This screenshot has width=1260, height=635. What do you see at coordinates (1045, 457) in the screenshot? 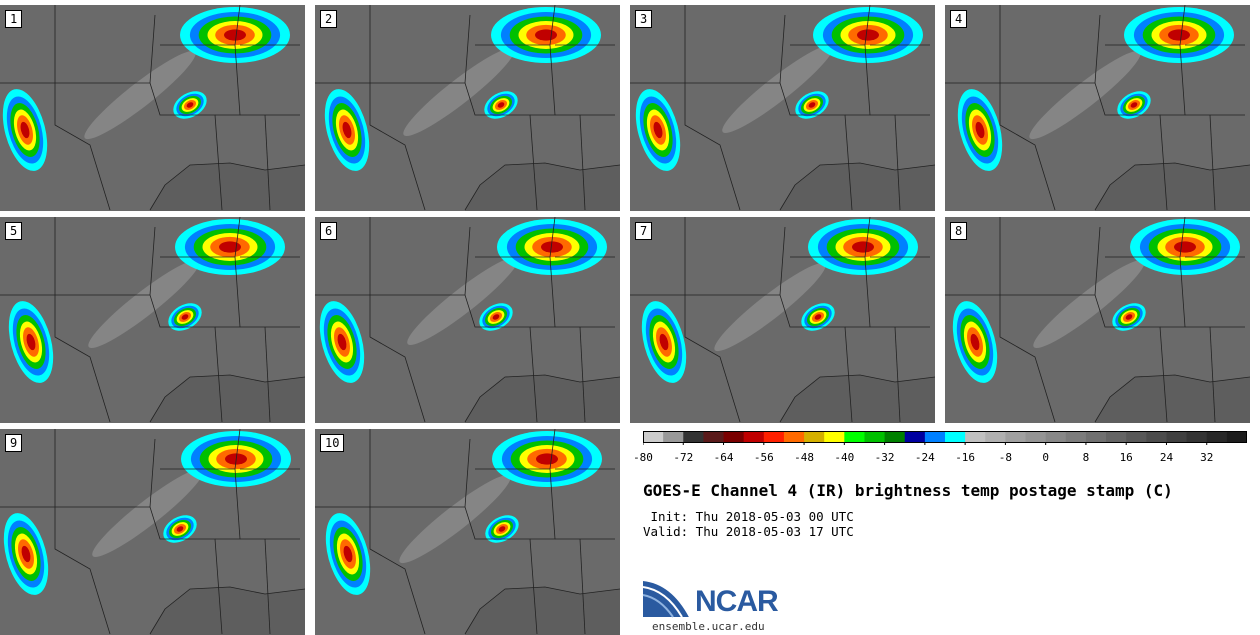
I see `colorbar-tick-label: 0` at bounding box center [1045, 457].